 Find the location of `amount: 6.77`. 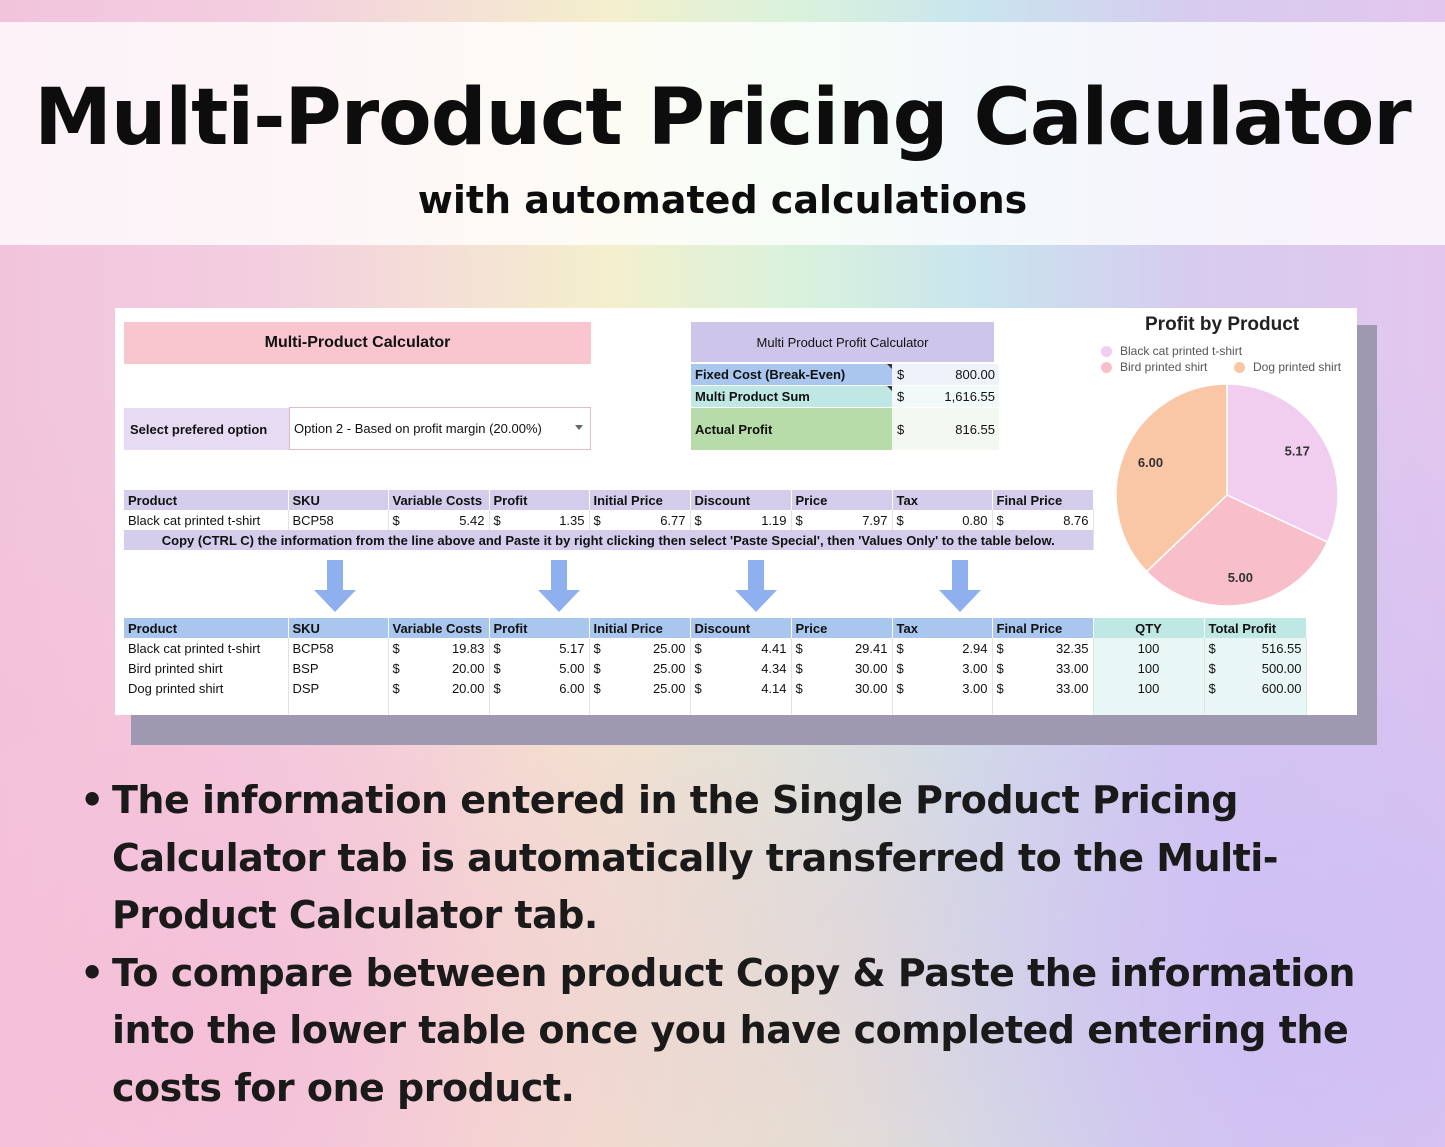

amount: 6.77 is located at coordinates (673, 520).